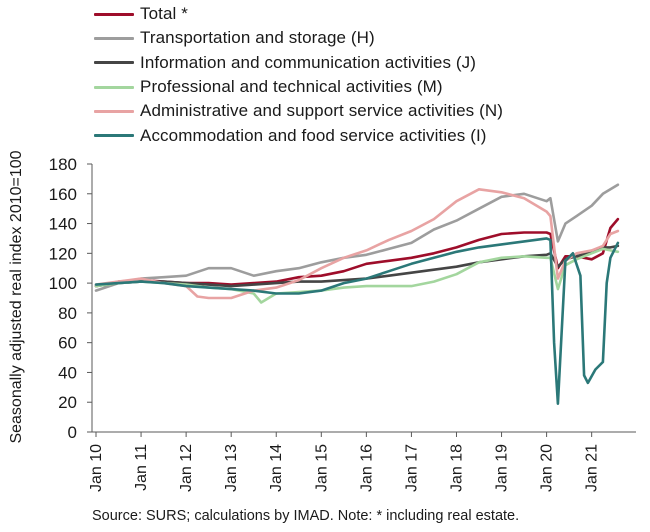  I want to click on y-tick-label: 180, so click(63, 164).